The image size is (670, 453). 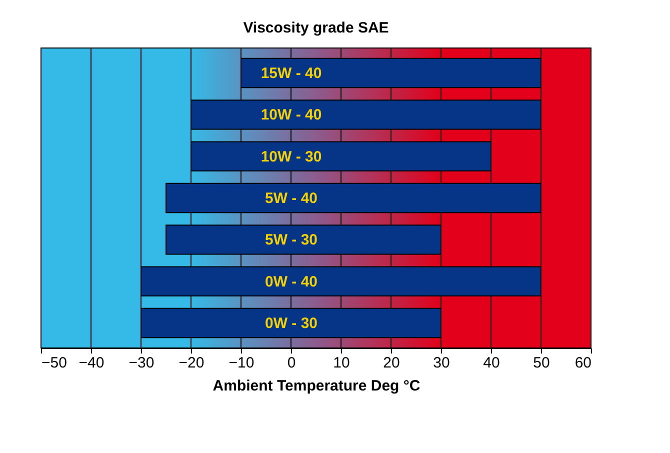 What do you see at coordinates (291, 73) in the screenshot?
I see `y-tick-label: 15W - 40` at bounding box center [291, 73].